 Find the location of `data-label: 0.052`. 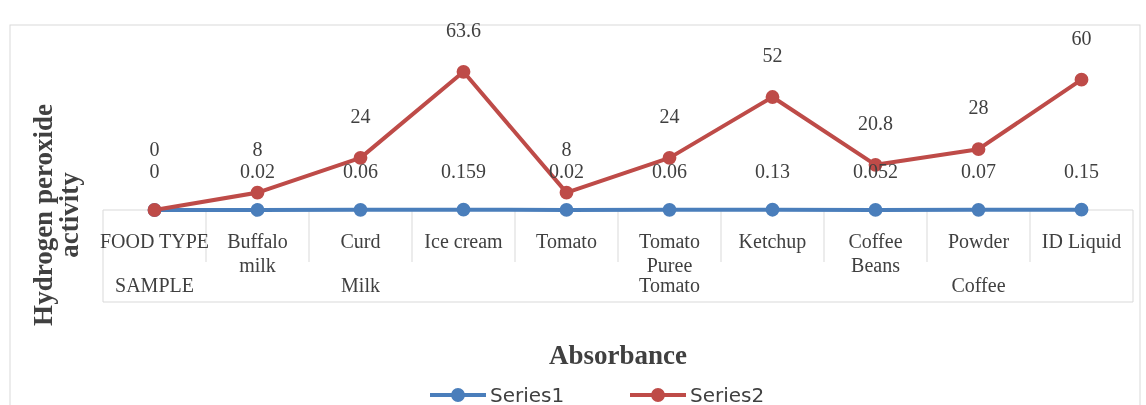

data-label: 0.052 is located at coordinates (875, 171).